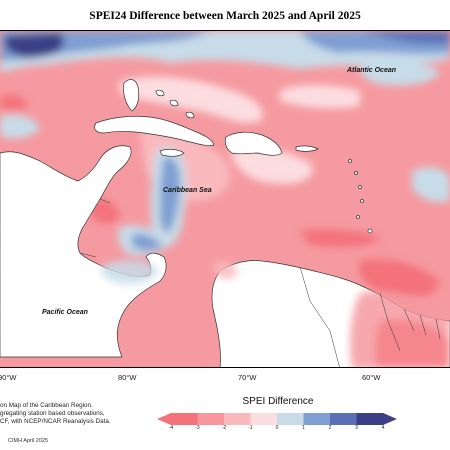 This screenshot has height=450, width=450. Describe the element at coordinates (303, 428) in the screenshot. I see `legend-tick-label: 1` at that location.